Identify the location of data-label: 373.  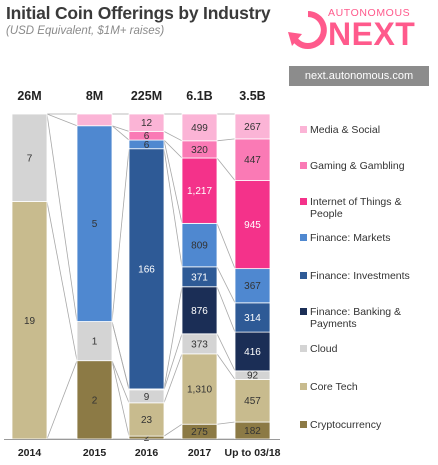
(199, 344).